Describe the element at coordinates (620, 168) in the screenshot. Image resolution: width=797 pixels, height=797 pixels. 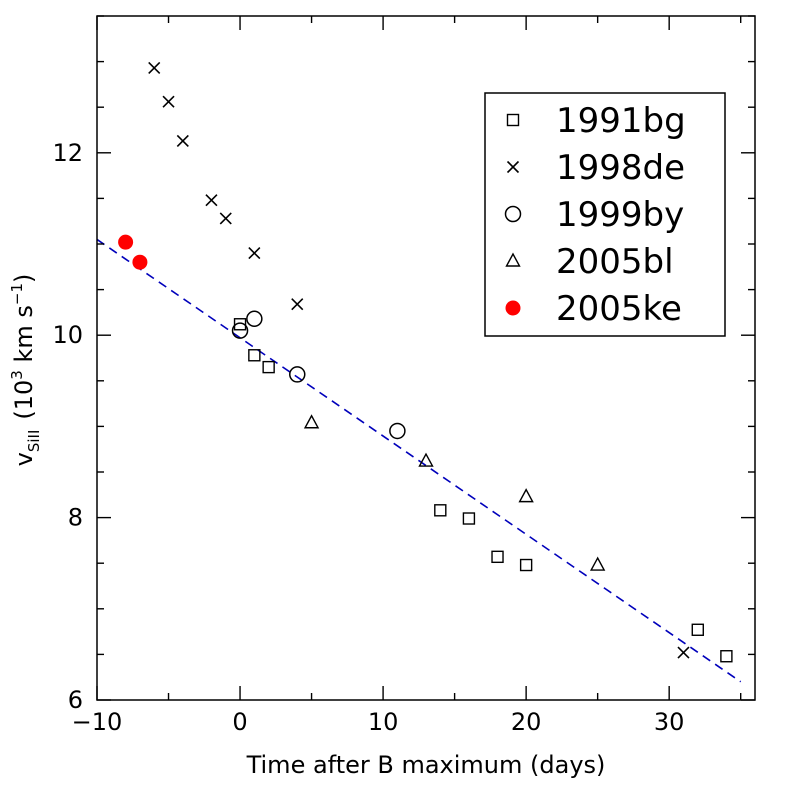
I see `legend-label-1998de: 1998de` at that location.